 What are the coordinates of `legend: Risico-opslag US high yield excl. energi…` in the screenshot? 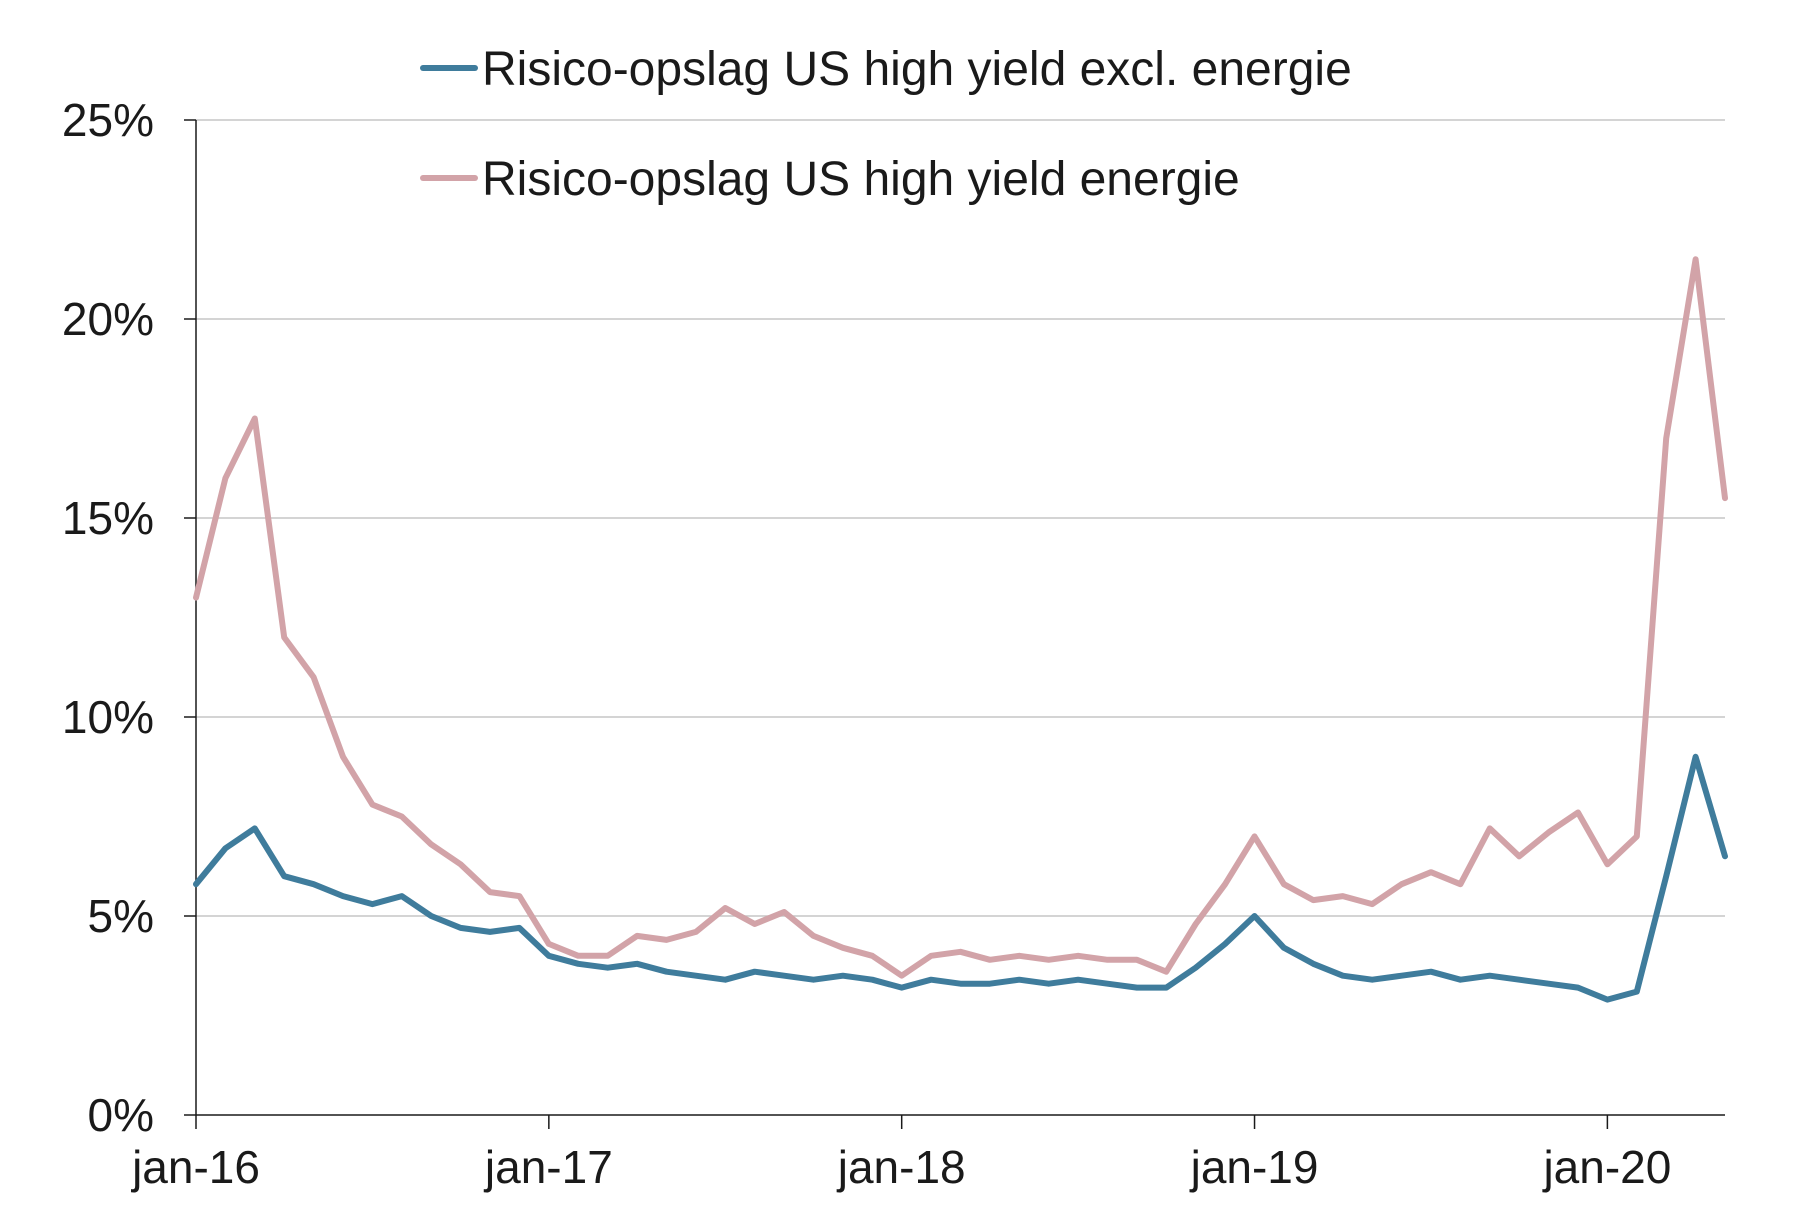 It's located at (886, 124).